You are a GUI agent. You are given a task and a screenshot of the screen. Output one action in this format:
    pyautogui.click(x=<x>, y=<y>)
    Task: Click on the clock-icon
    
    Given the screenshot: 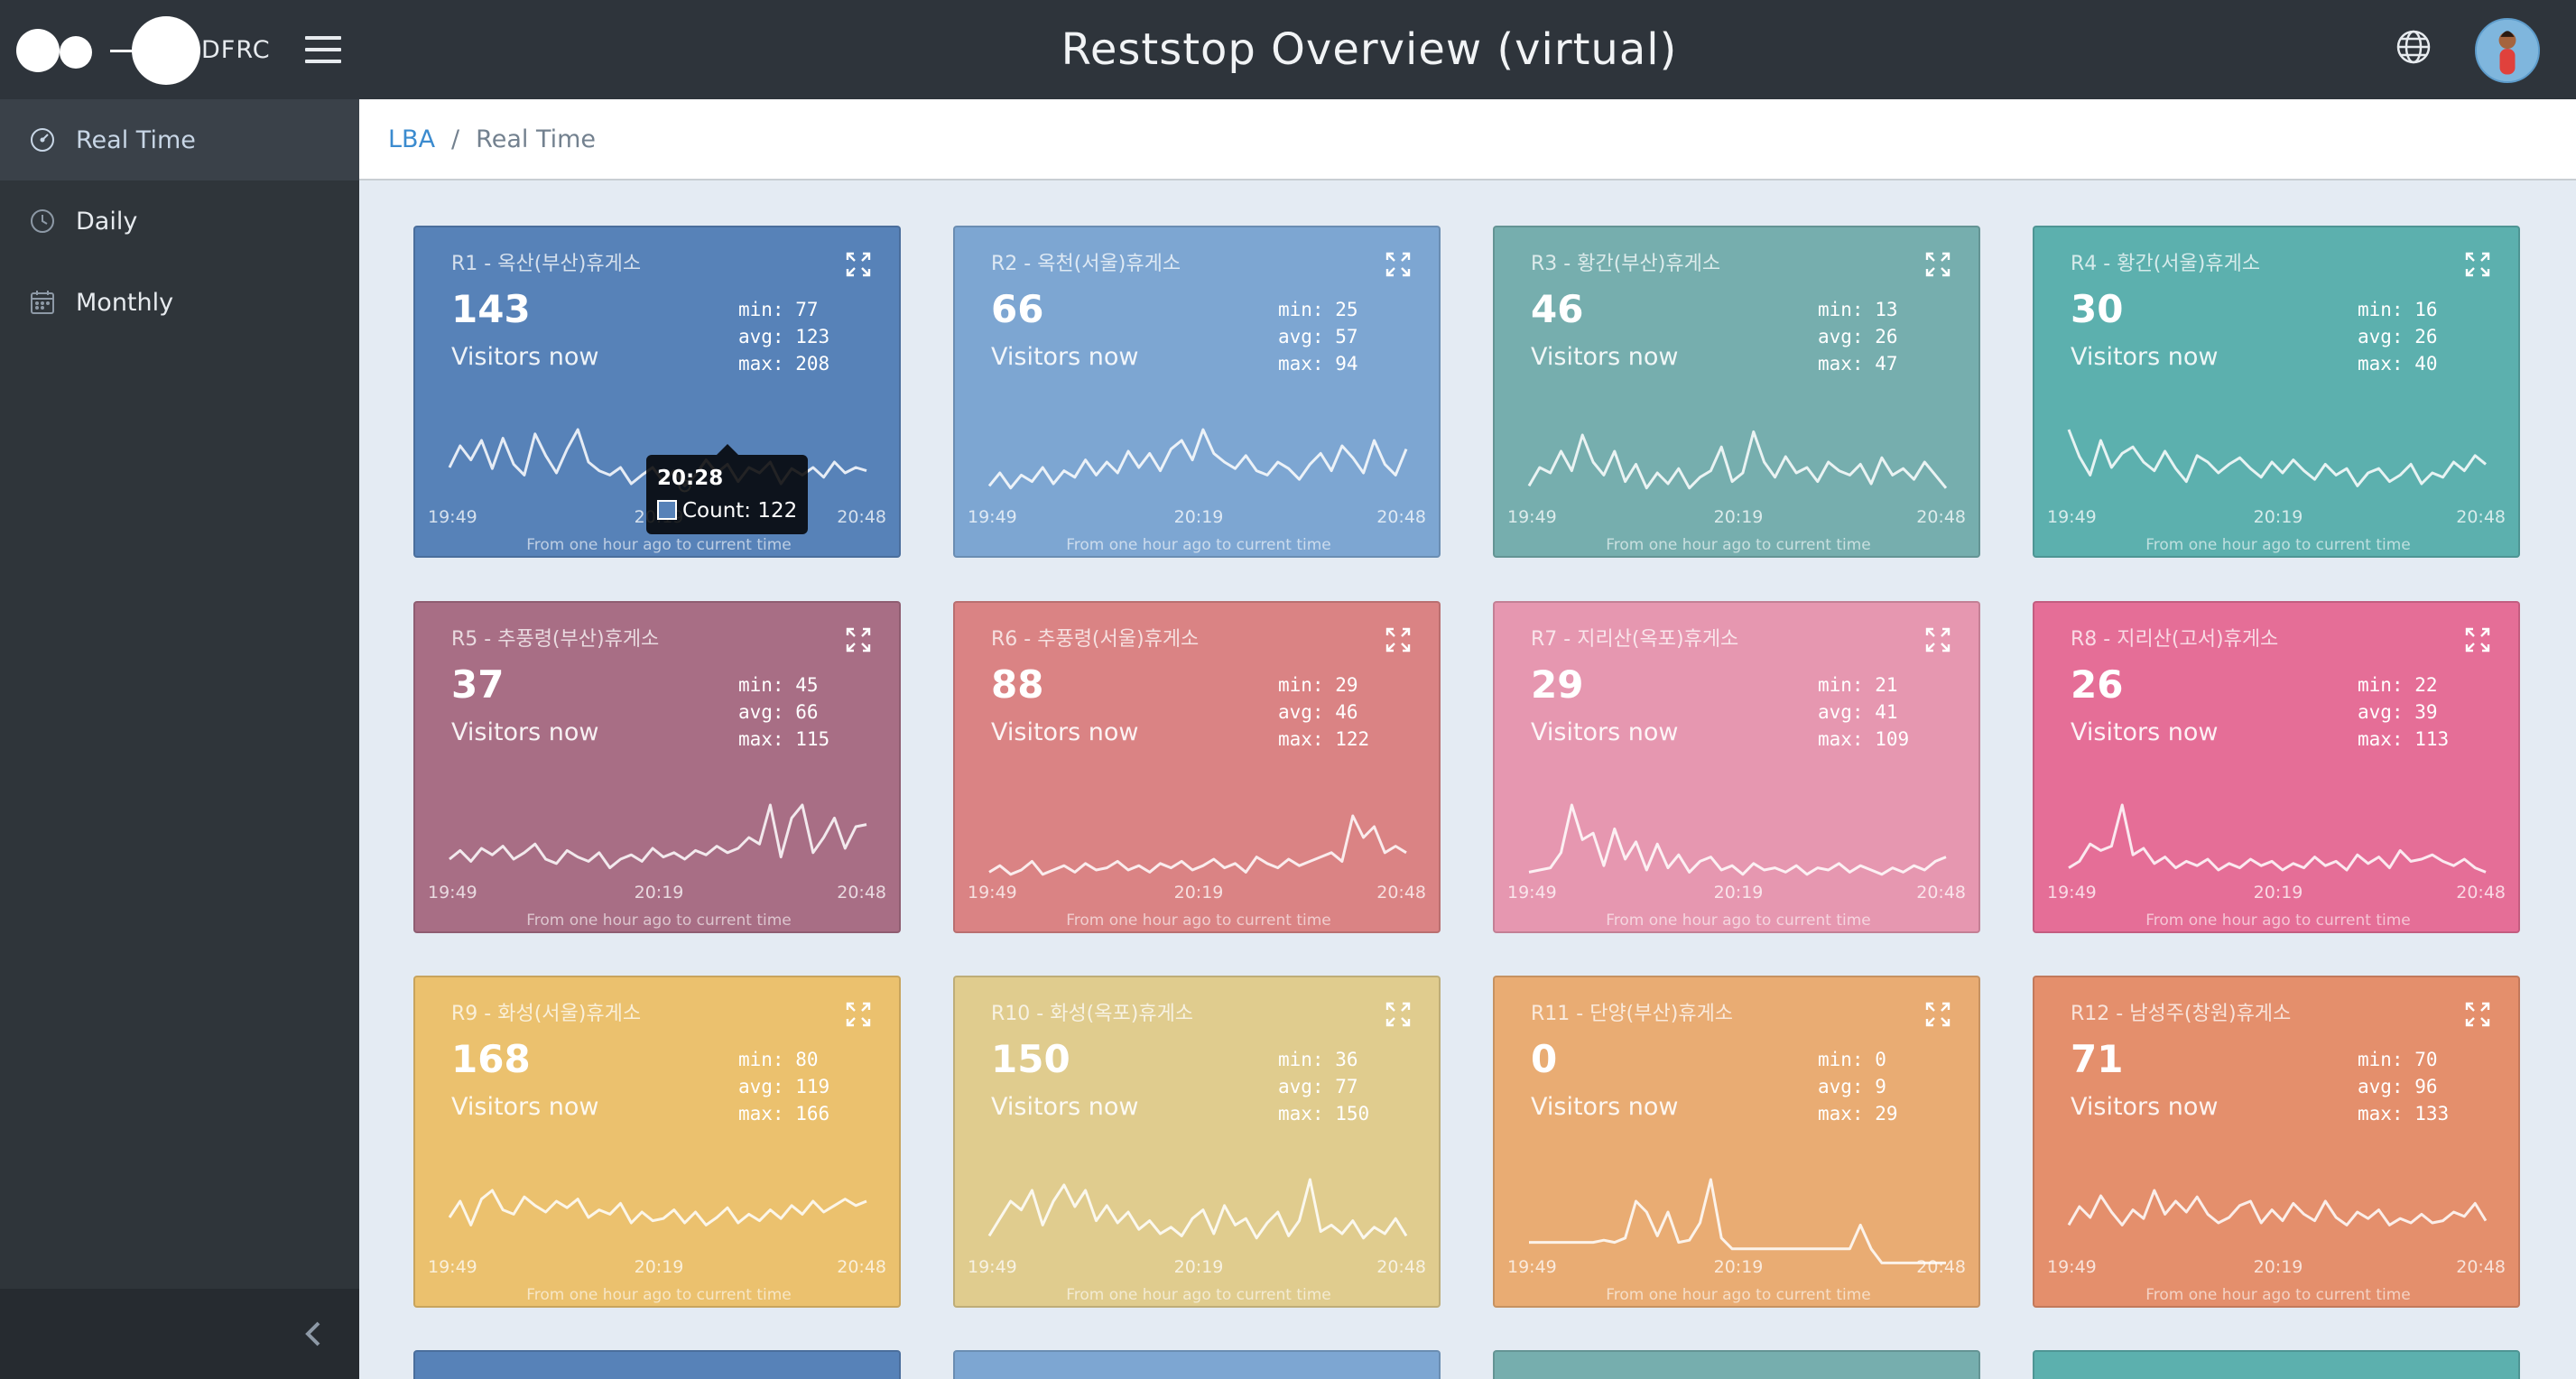 What is the action you would take?
    pyautogui.click(x=43, y=221)
    